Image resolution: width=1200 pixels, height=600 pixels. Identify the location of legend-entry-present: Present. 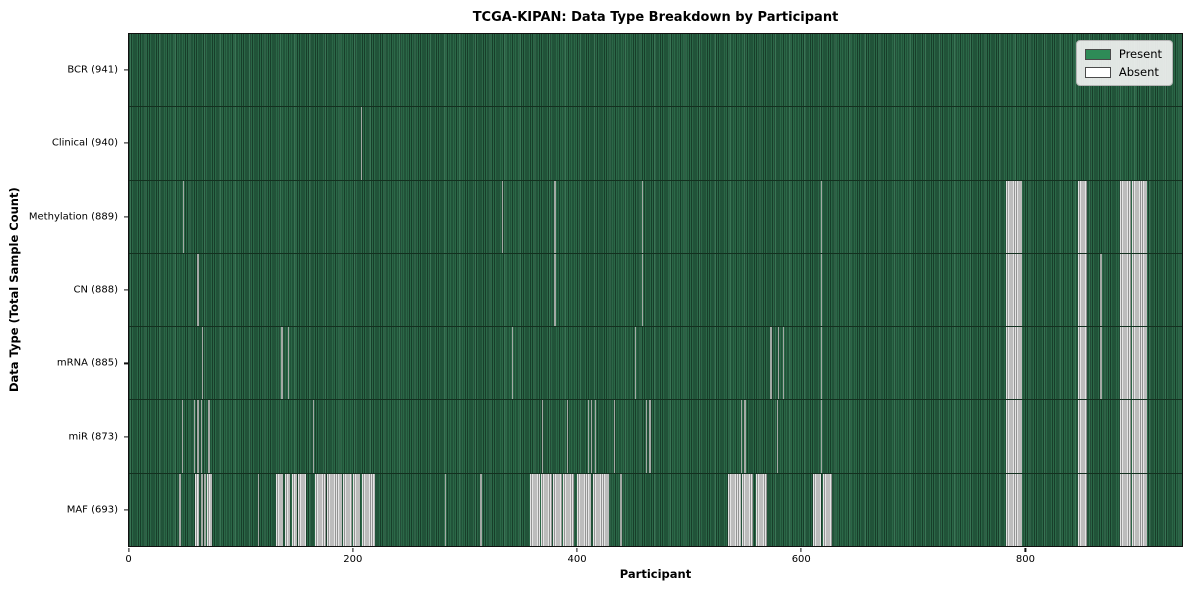
(1123, 54).